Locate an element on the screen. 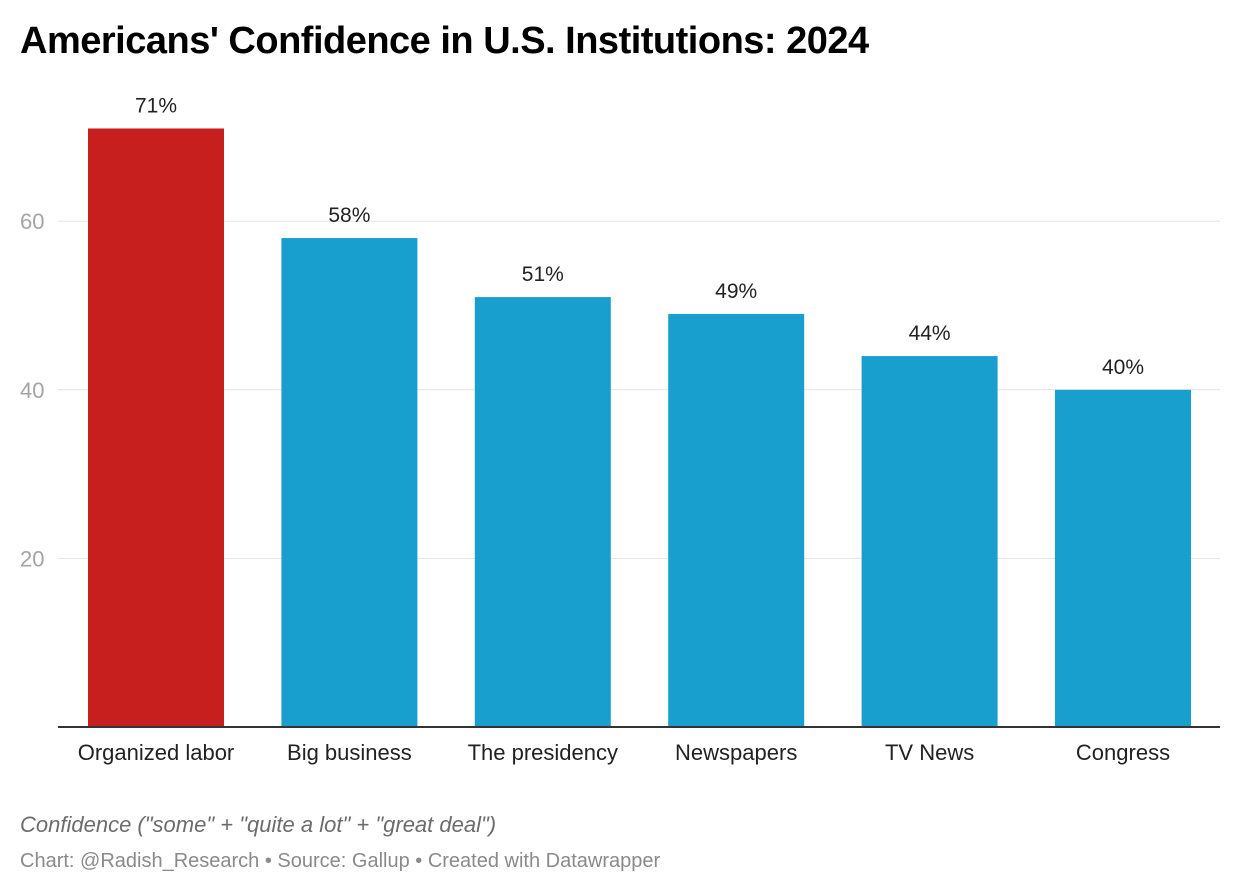 Image resolution: width=1240 pixels, height=896 pixels. y-tick-label: 20 is located at coordinates (32, 558).